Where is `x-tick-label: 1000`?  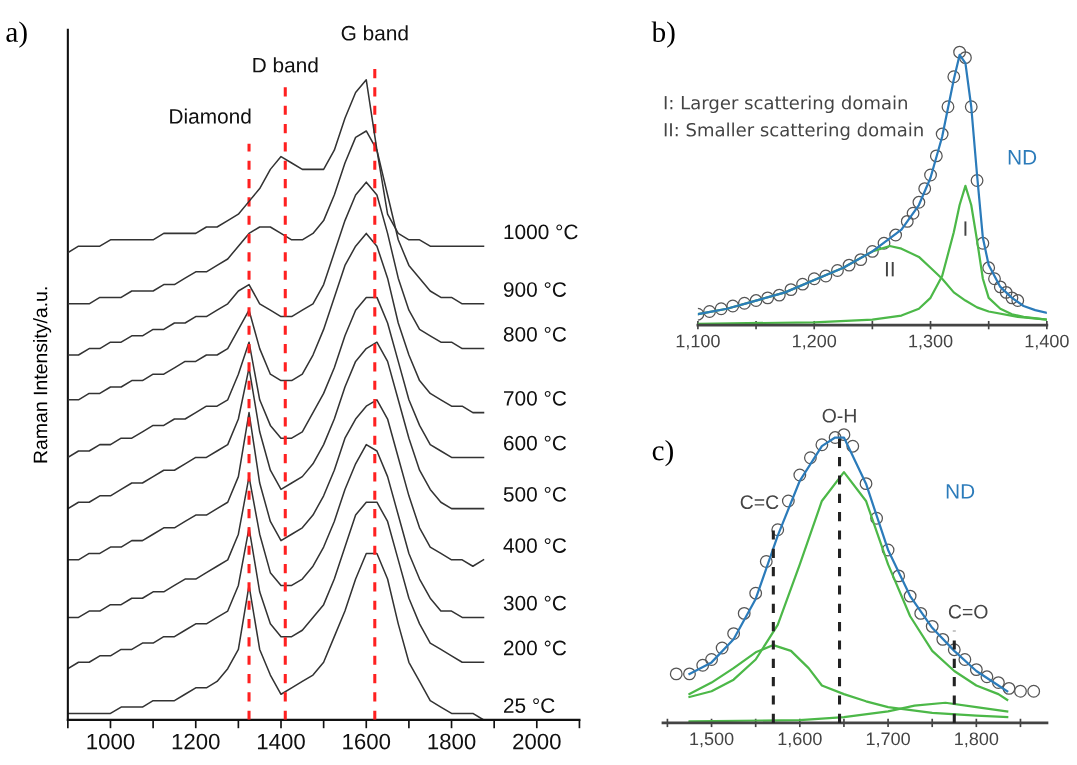
x-tick-label: 1000 is located at coordinates (111, 741).